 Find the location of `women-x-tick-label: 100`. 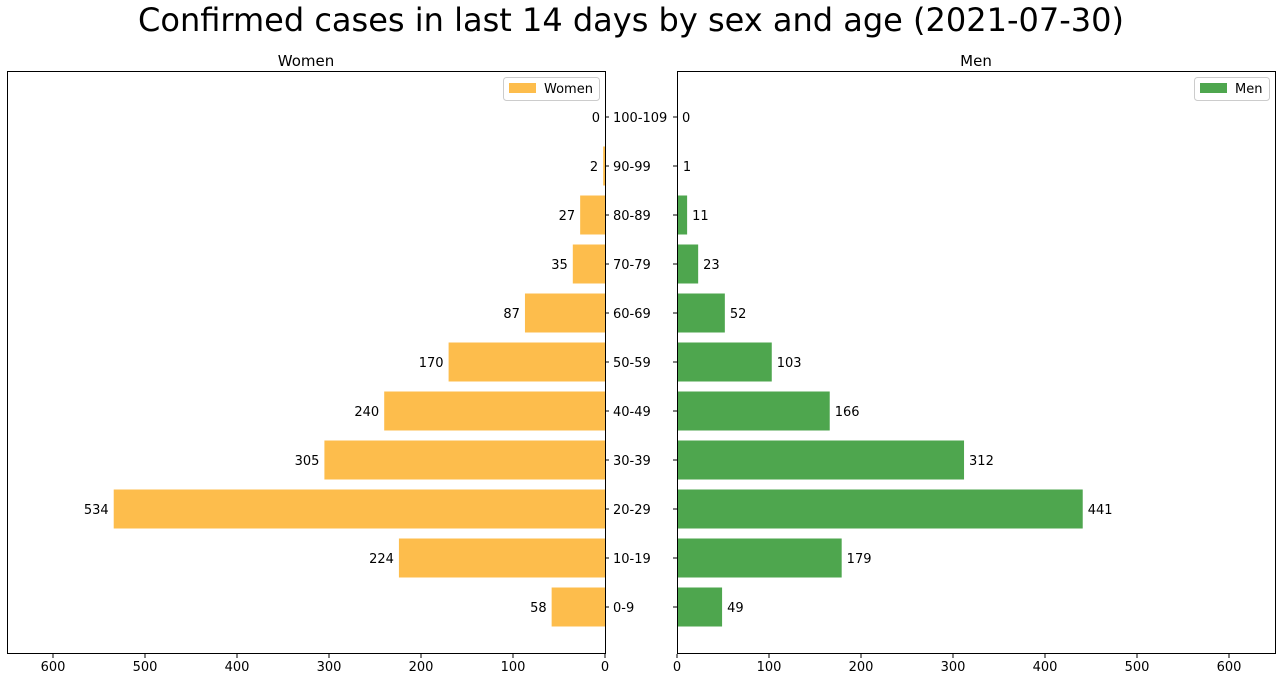

women-x-tick-label: 100 is located at coordinates (513, 667).